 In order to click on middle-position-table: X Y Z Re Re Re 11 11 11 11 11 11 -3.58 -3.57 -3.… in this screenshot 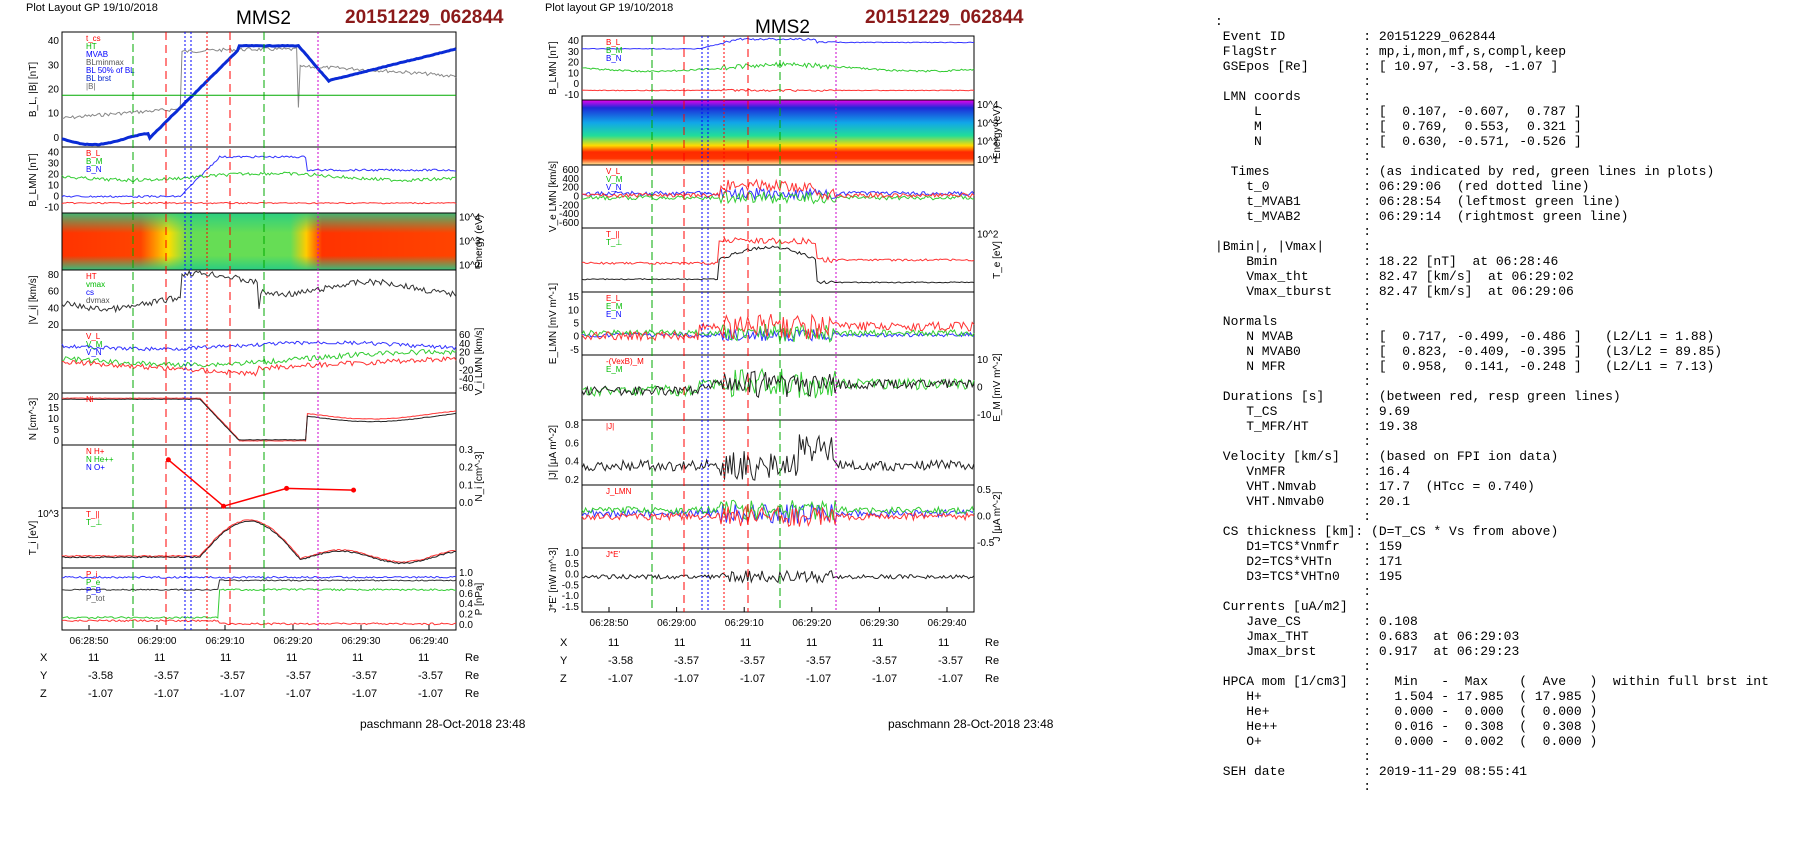, I will do `click(785, 664)`.